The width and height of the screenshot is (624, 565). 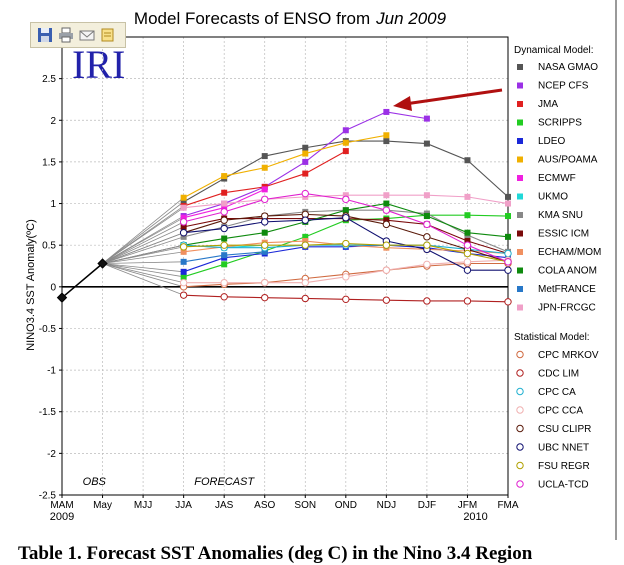 I want to click on print-icon, so click(x=66, y=35).